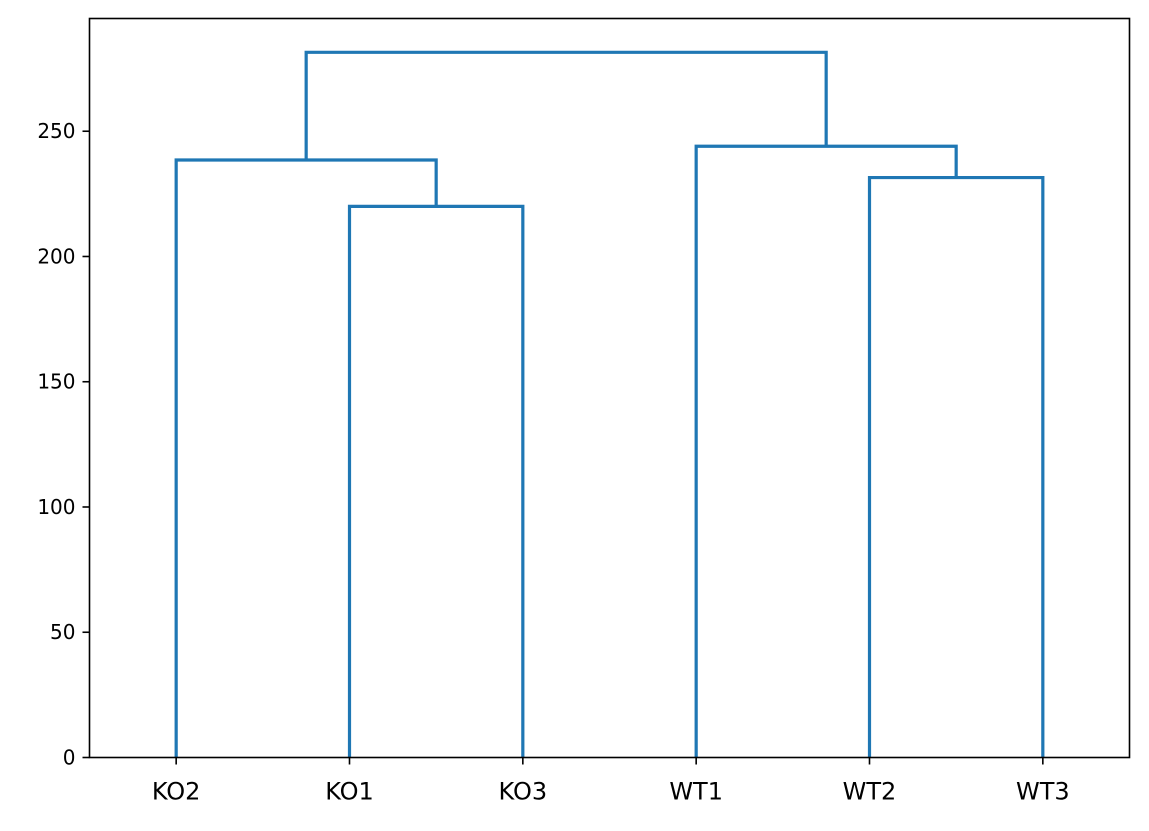  What do you see at coordinates (56, 507) in the screenshot?
I see `y-tick-label: 100` at bounding box center [56, 507].